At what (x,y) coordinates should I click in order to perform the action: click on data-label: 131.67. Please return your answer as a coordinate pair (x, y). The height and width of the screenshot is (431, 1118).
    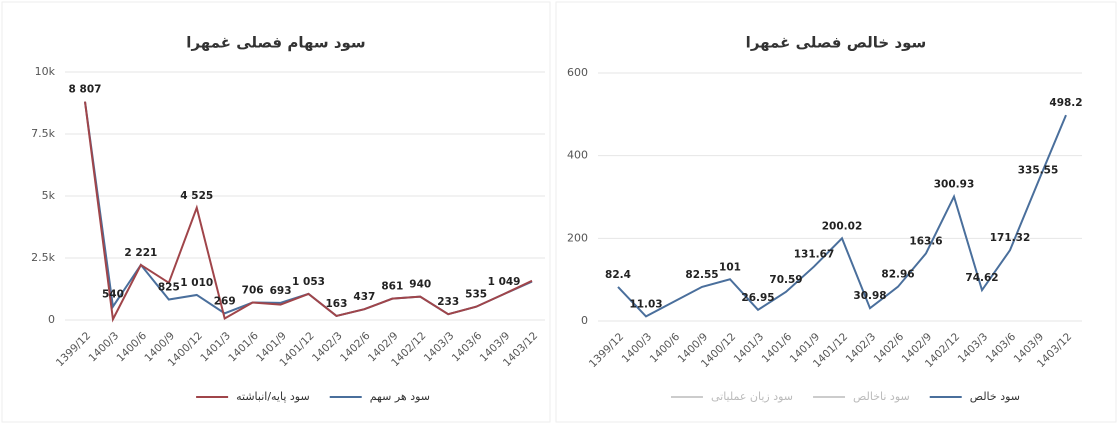
    Looking at the image, I should click on (814, 255).